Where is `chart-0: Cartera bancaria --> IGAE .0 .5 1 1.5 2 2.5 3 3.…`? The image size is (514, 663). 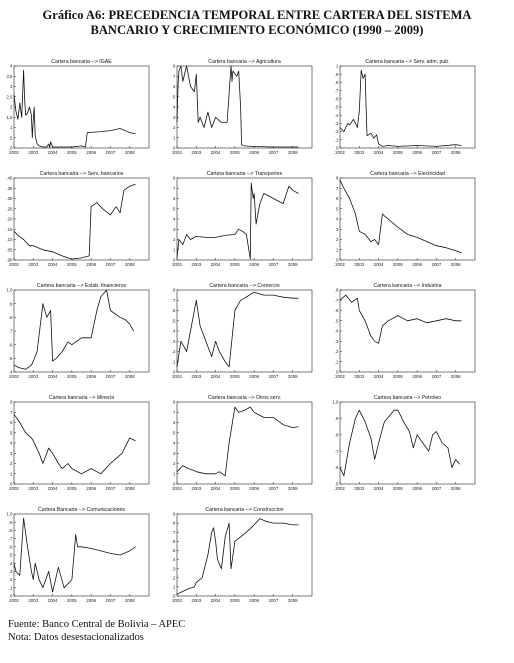
chart-0: Cartera bancaria --> IGAE .0 .5 1 1.5 2 2.5 3 3.… is located at coordinates (78, 107).